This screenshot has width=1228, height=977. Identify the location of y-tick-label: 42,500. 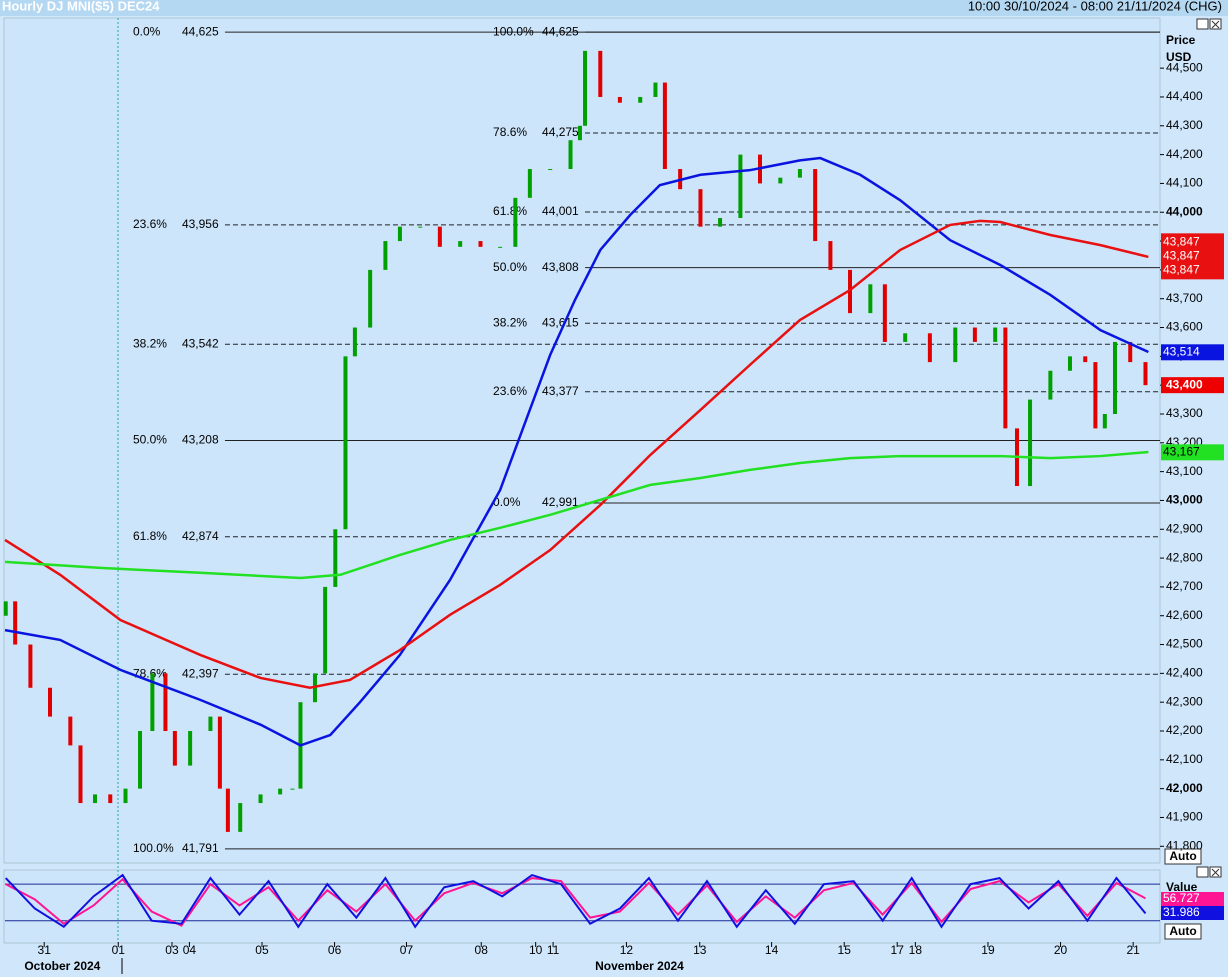
(1184, 644).